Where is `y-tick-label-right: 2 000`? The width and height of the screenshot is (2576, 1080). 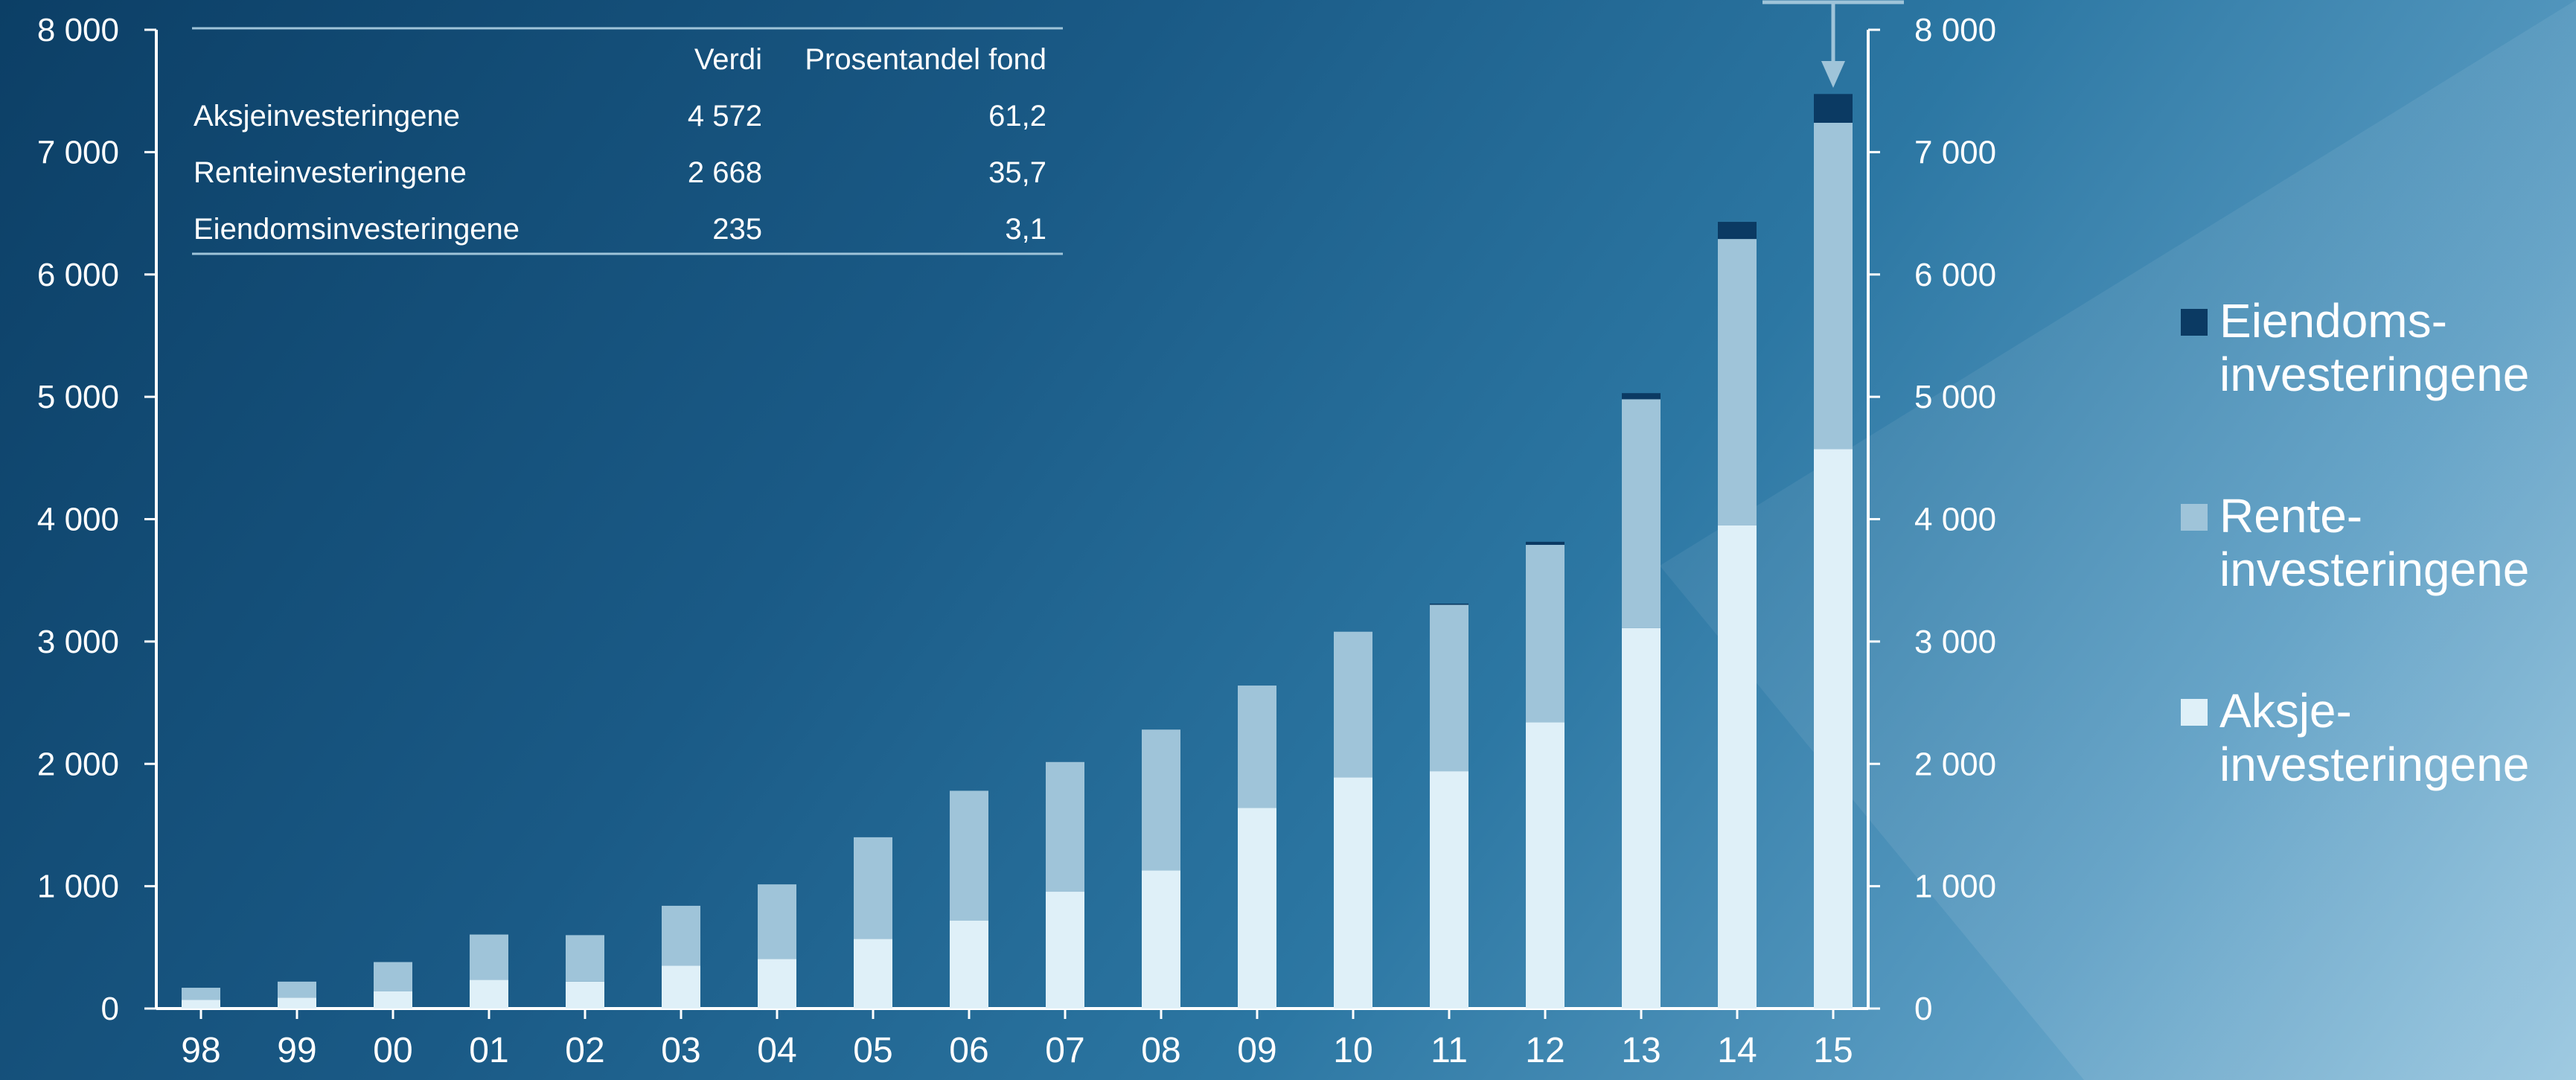
y-tick-label-right: 2 000 is located at coordinates (1955, 764).